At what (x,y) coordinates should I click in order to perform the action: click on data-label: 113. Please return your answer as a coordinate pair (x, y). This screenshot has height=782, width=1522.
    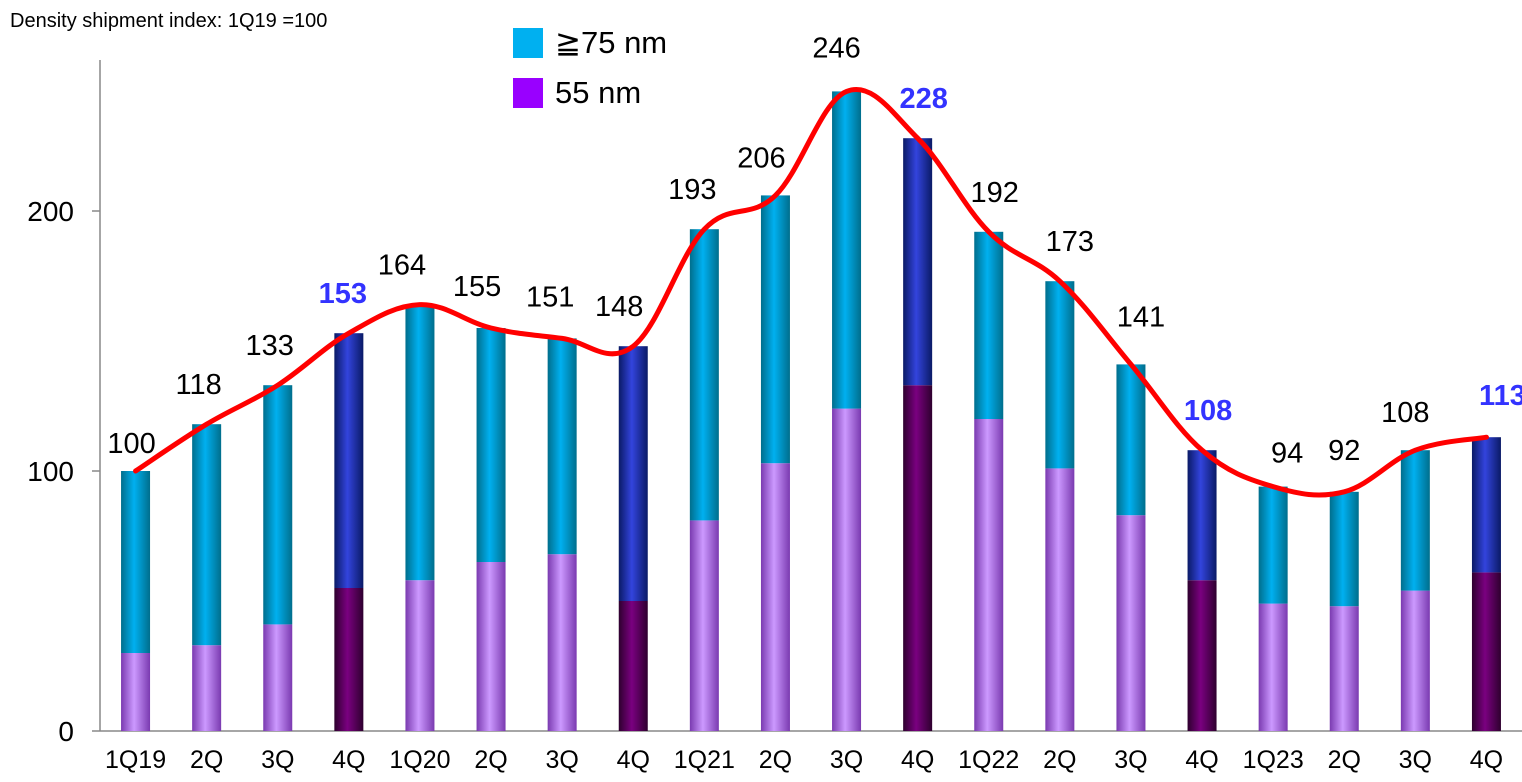
    Looking at the image, I should click on (1500, 396).